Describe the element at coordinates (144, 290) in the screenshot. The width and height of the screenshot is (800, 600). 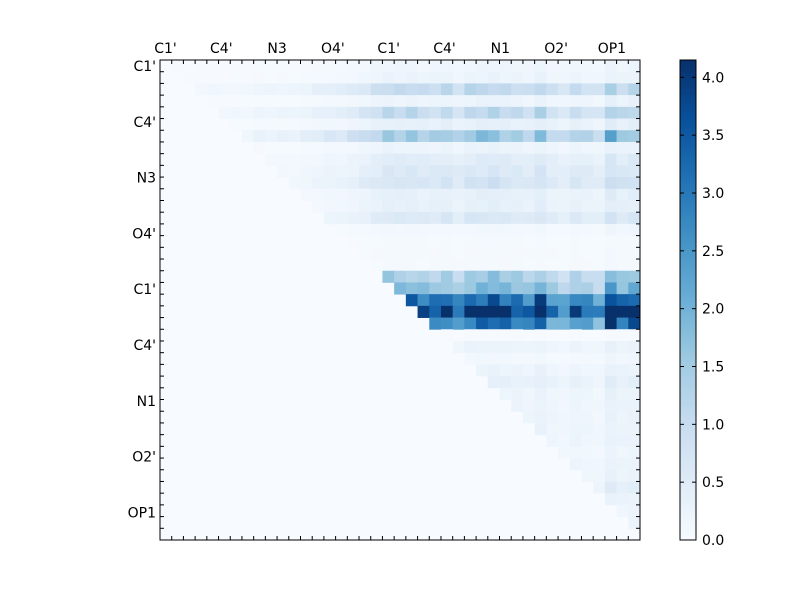
I see `y-tick-label: C1'` at that location.